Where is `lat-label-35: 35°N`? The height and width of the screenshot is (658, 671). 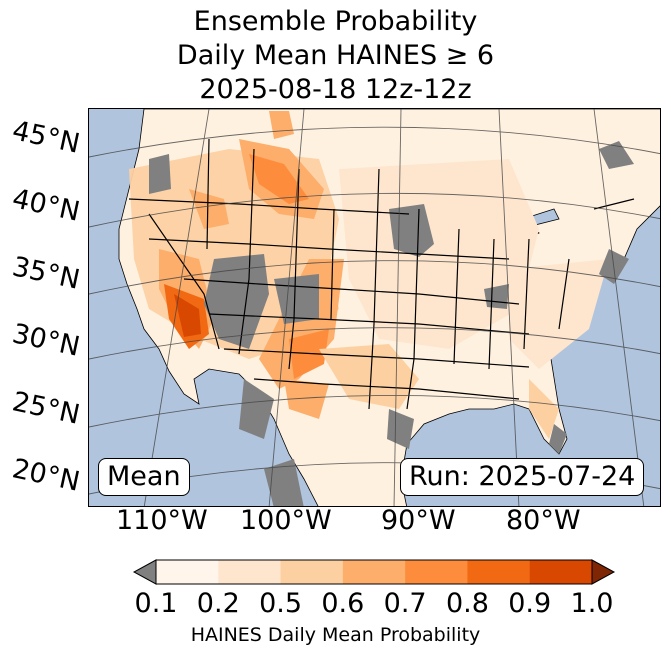
lat-label-35: 35°N is located at coordinates (46, 273).